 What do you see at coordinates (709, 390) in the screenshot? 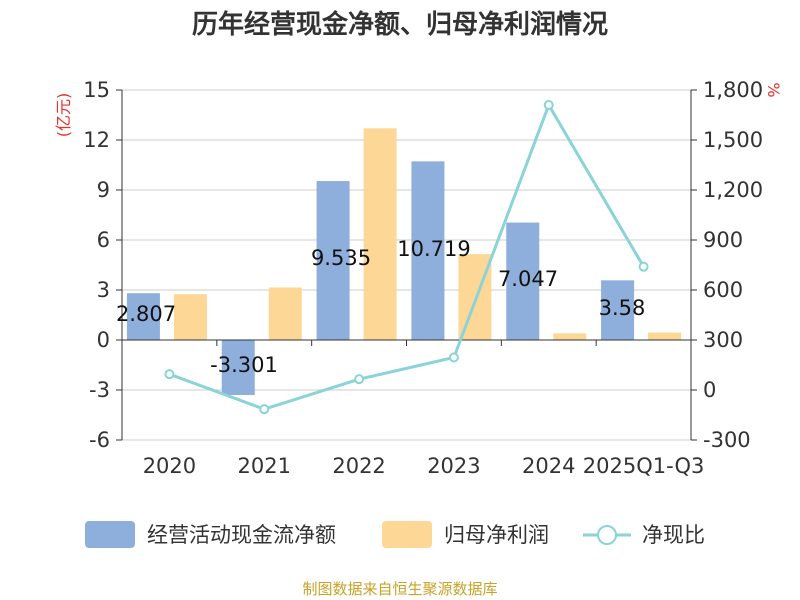
I see `right-tick-label: 0` at bounding box center [709, 390].